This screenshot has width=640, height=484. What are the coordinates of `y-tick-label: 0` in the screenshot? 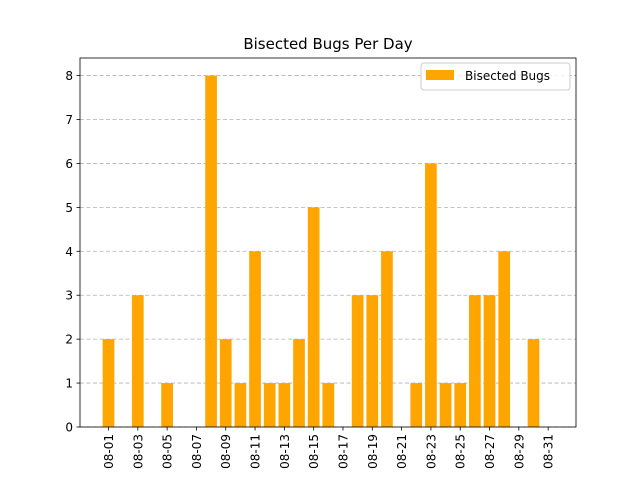 It's located at (69, 428).